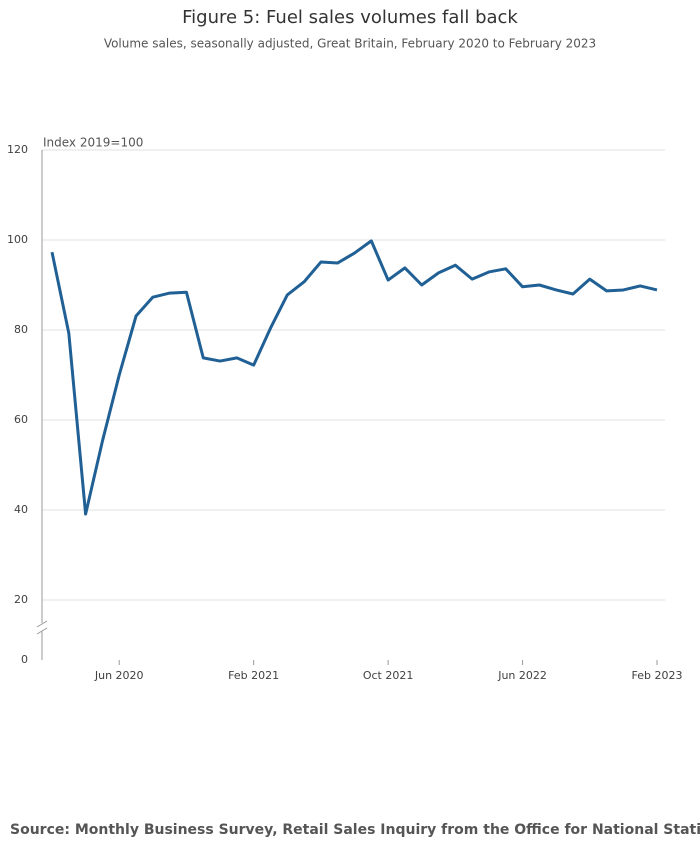 This screenshot has height=861, width=700. Describe the element at coordinates (21, 419) in the screenshot. I see `y-tick-label: 60` at that location.